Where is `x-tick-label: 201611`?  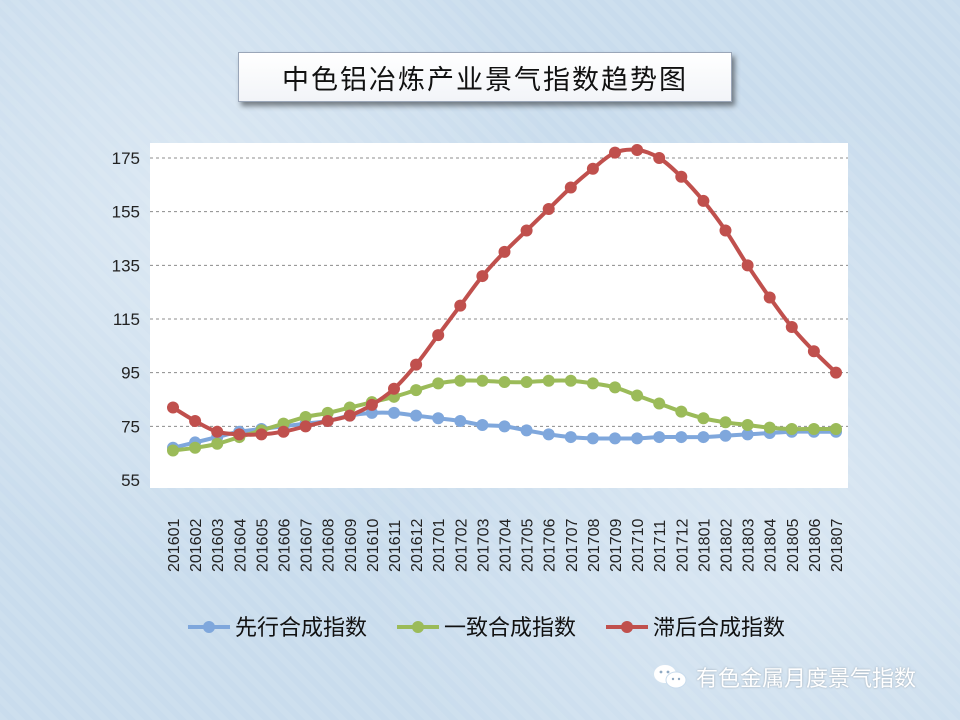 x-tick-label: 201611 is located at coordinates (395, 546).